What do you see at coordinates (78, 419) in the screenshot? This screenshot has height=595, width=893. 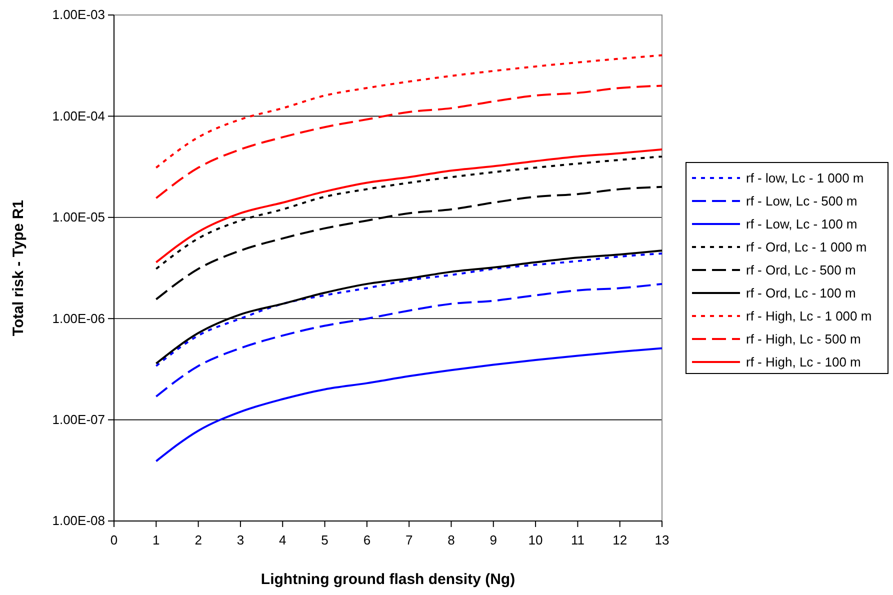 I see `y-tick-label: 1.00E-07` at bounding box center [78, 419].